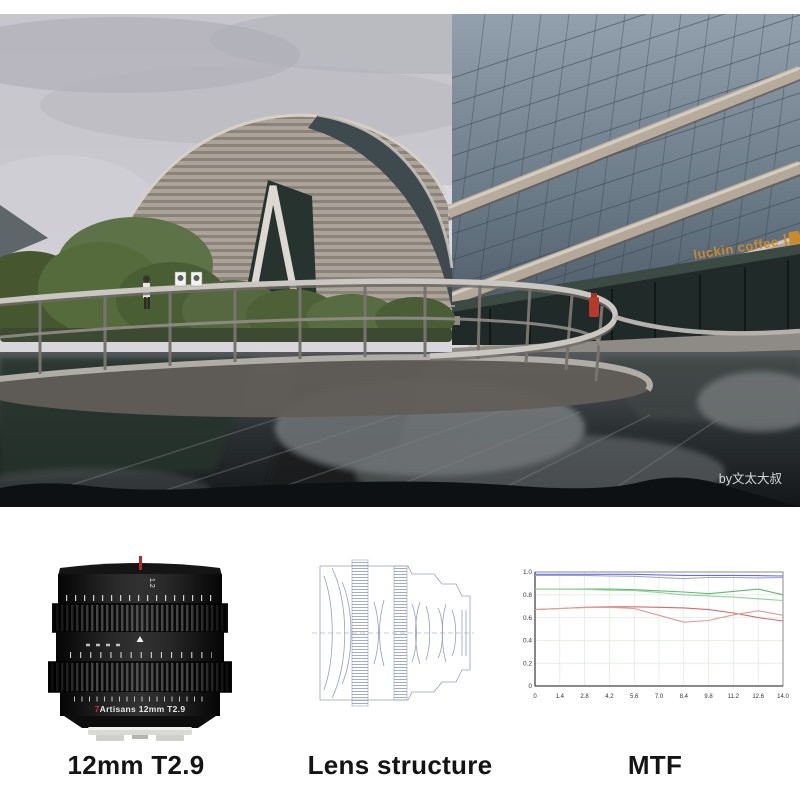 This screenshot has width=800, height=800. I want to click on photographer-watermark: by文太大叔, so click(751, 478).